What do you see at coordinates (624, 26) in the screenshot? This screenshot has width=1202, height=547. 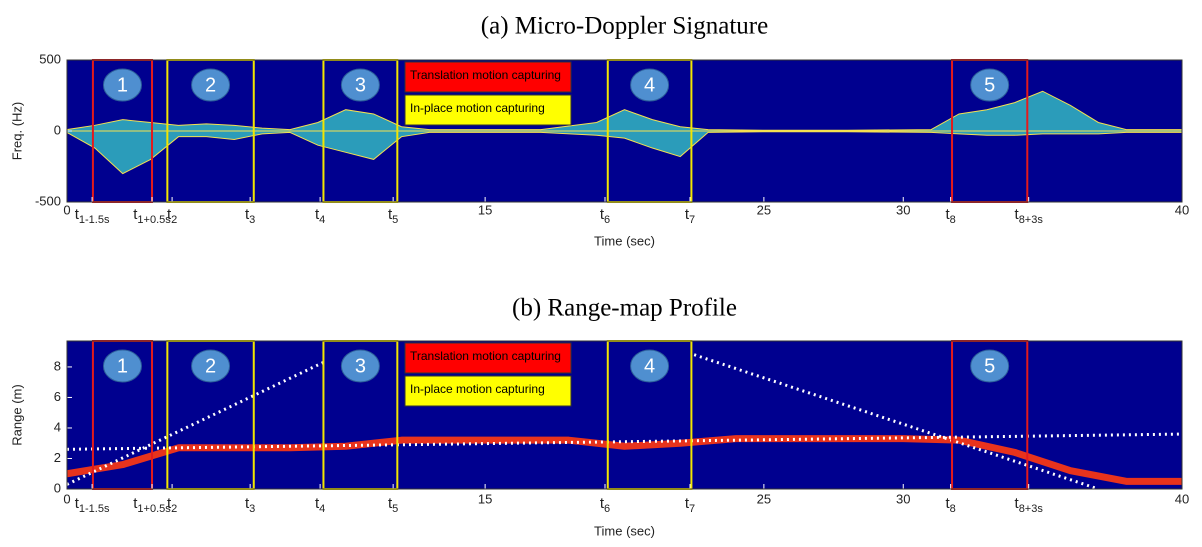 I see `chart-title: (a) Micro-Doppler Signature` at bounding box center [624, 26].